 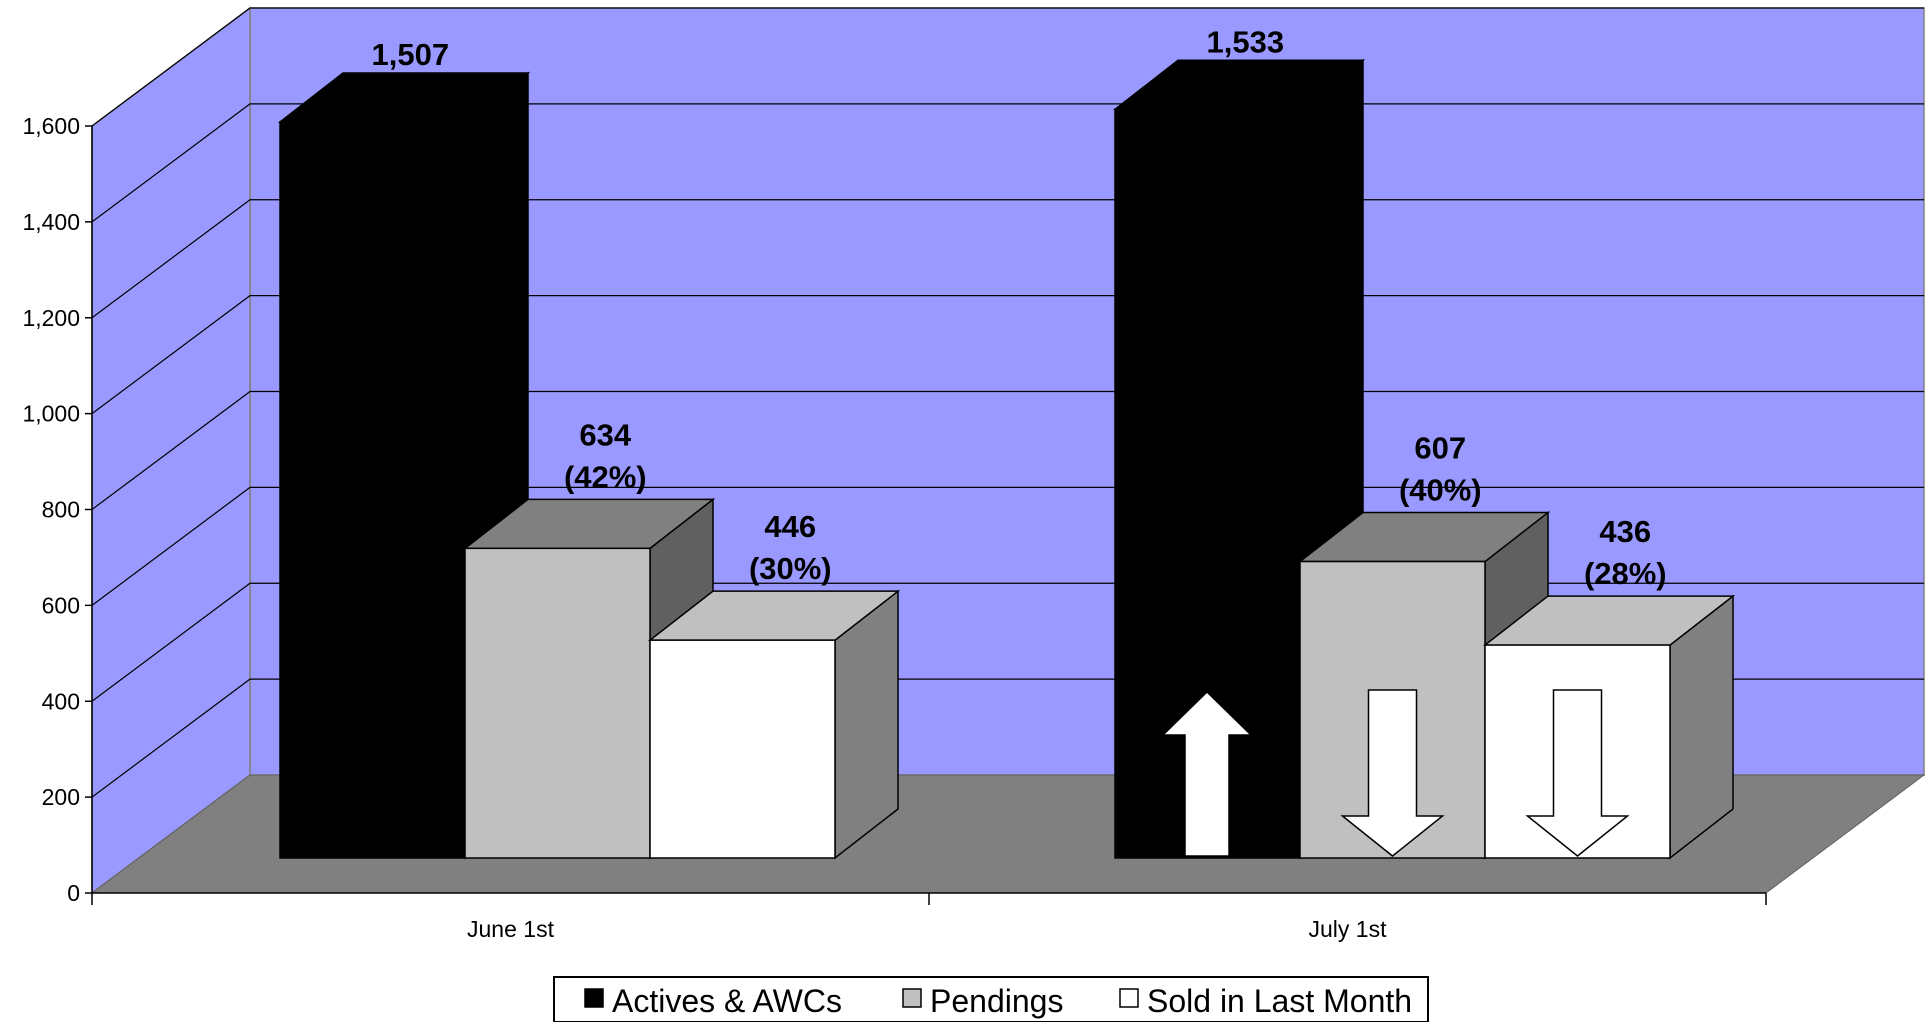 What do you see at coordinates (1348, 929) in the screenshot?
I see `x-category-label: July 1st` at bounding box center [1348, 929].